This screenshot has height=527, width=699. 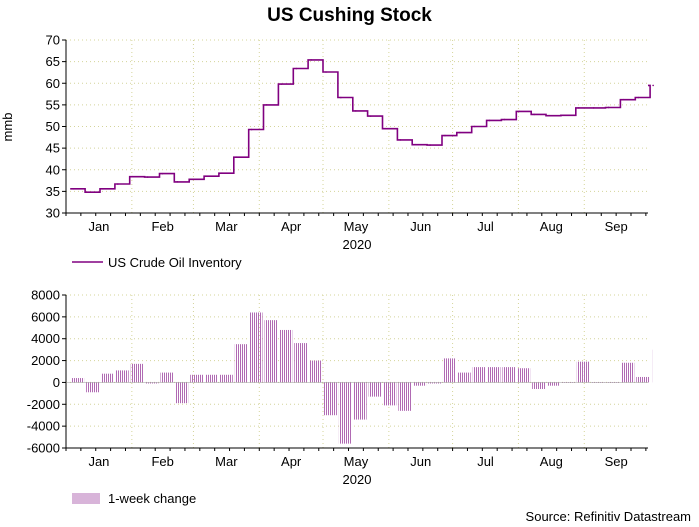 I want to click on x-axis-label: 2020, so click(x=357, y=479).